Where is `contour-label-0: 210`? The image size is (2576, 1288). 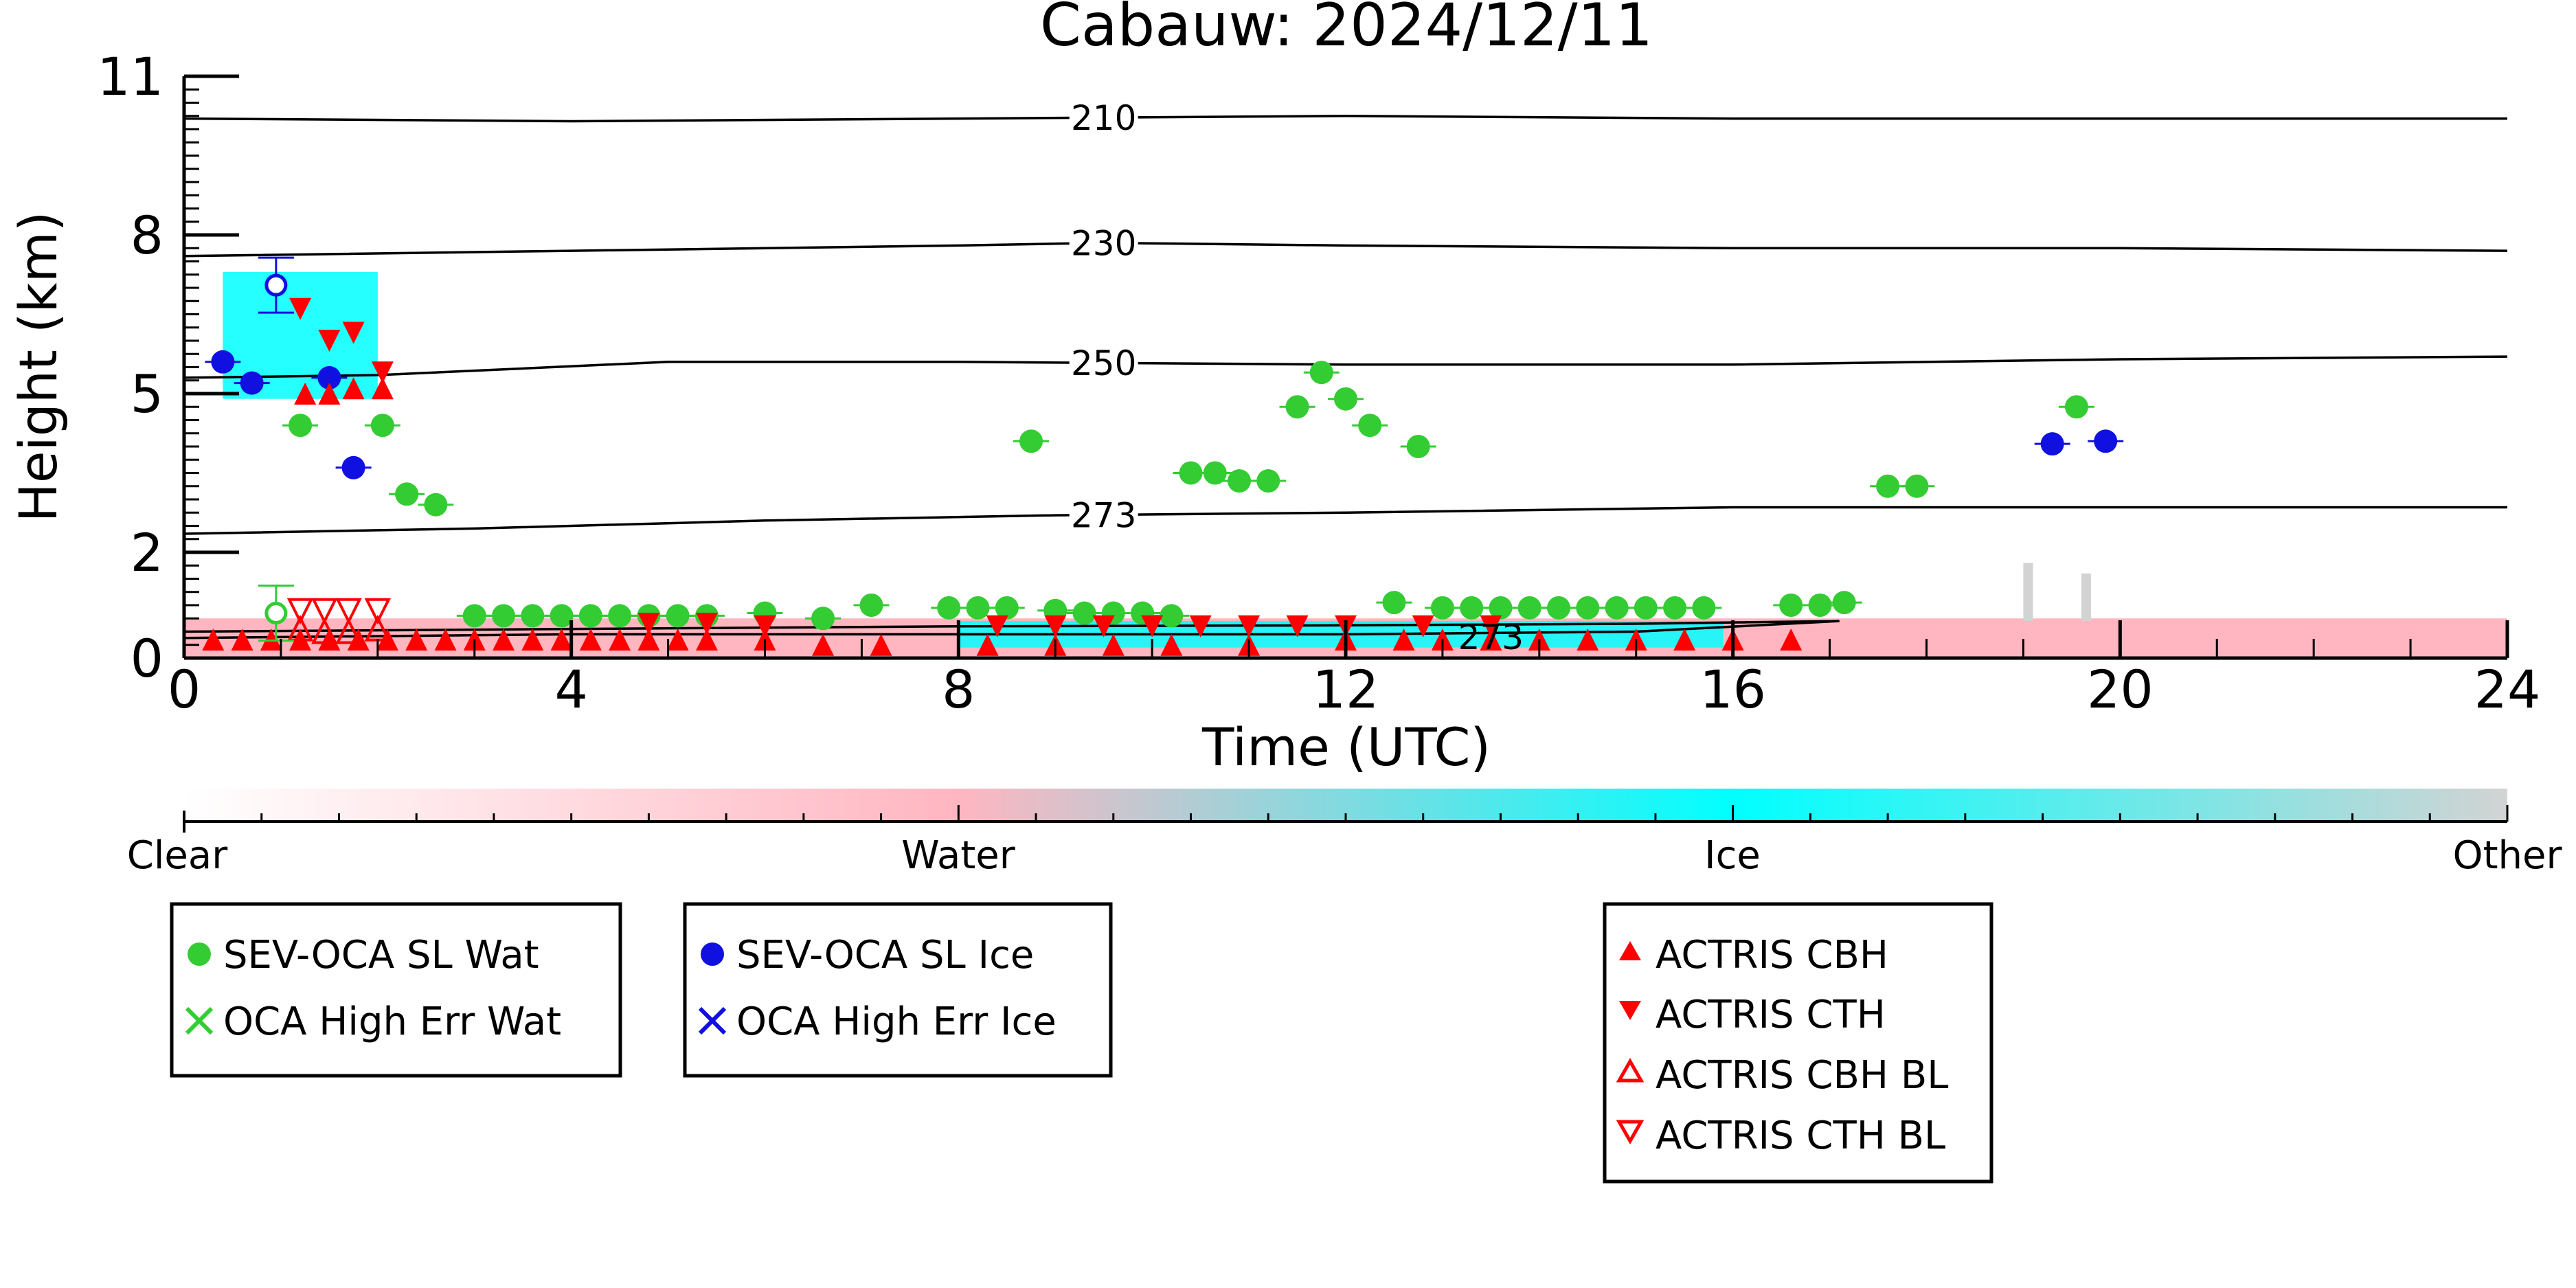
contour-label-0: 210 is located at coordinates (1103, 118).